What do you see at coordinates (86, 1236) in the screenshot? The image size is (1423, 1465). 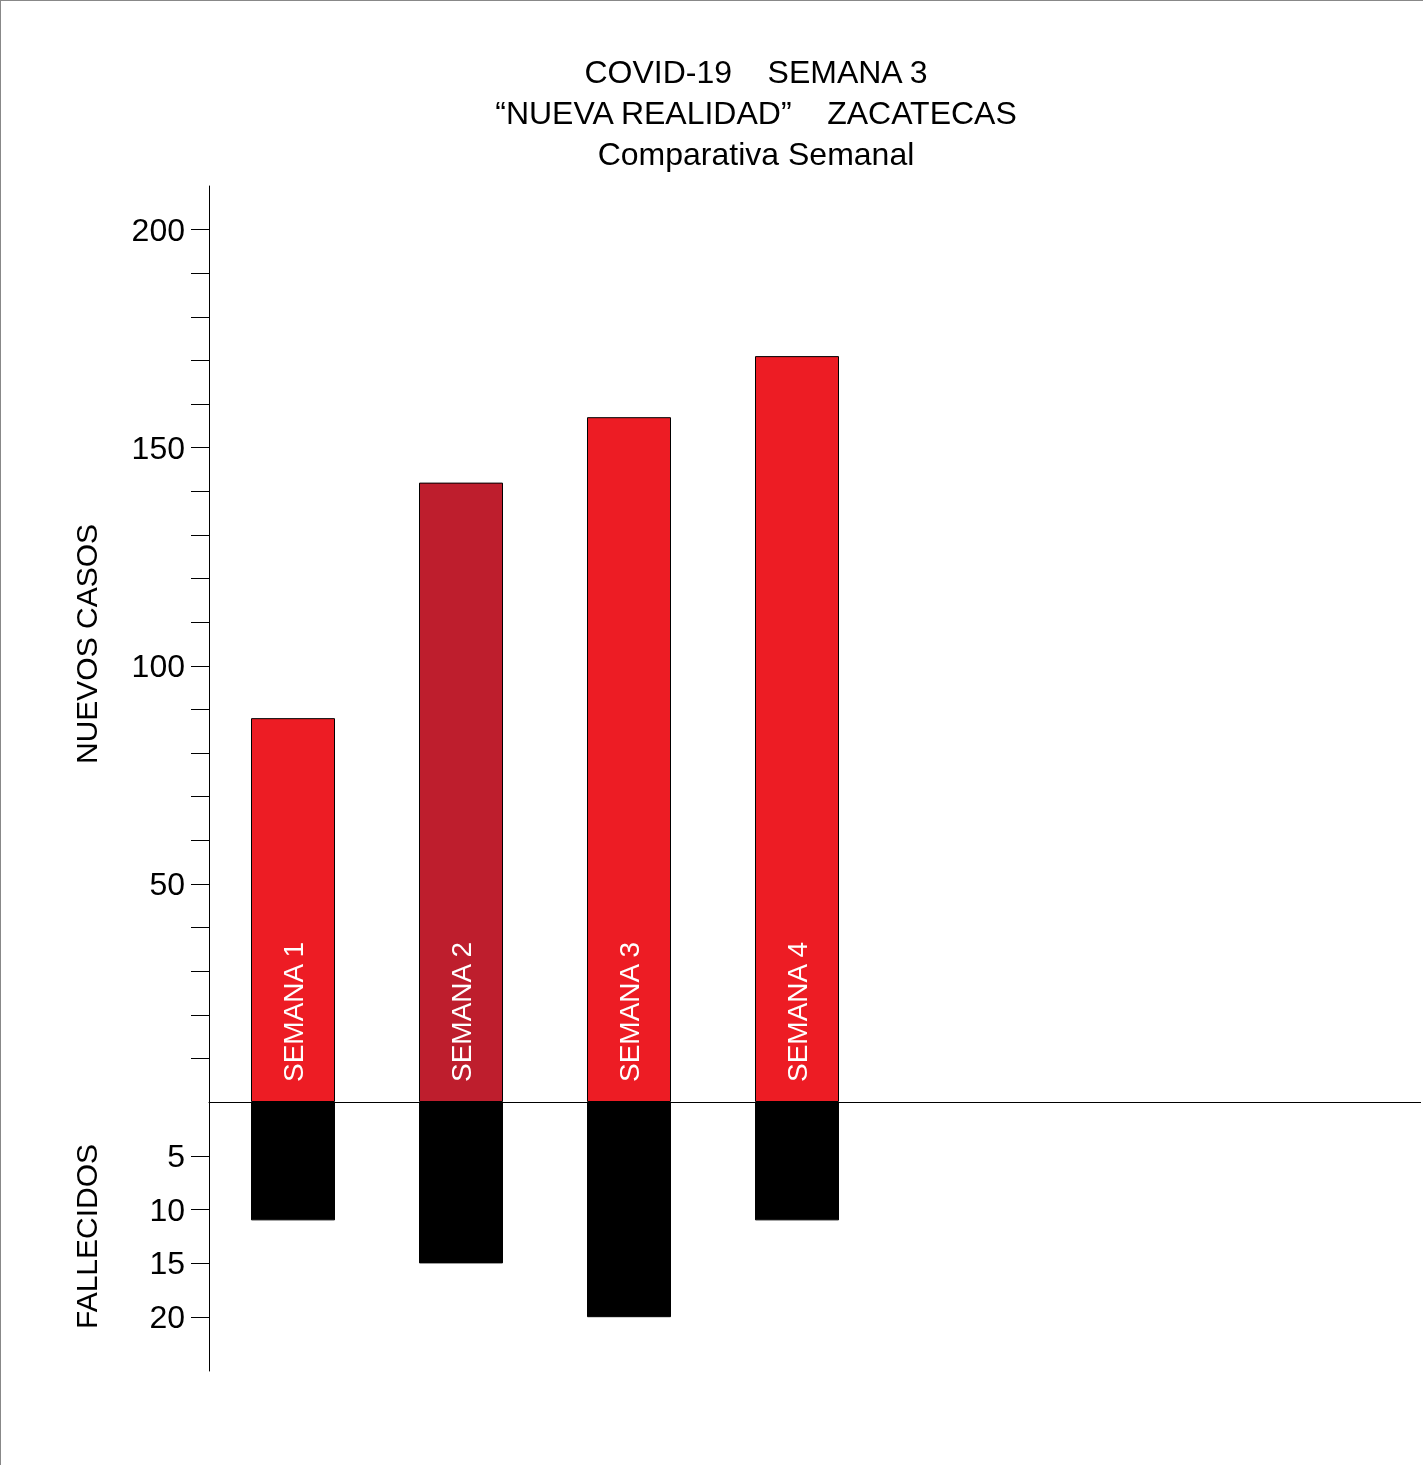 I see `y-axis-title: FALLECIDOS` at bounding box center [86, 1236].